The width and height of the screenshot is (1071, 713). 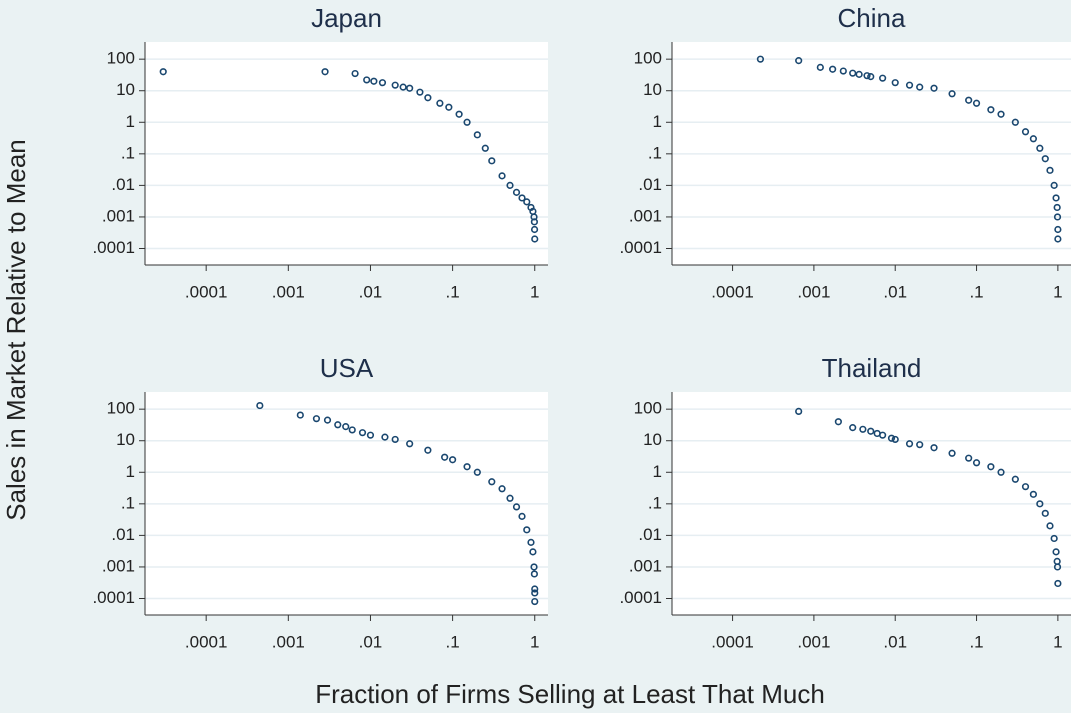 What do you see at coordinates (346, 18) in the screenshot?
I see `panel-title: Japan` at bounding box center [346, 18].